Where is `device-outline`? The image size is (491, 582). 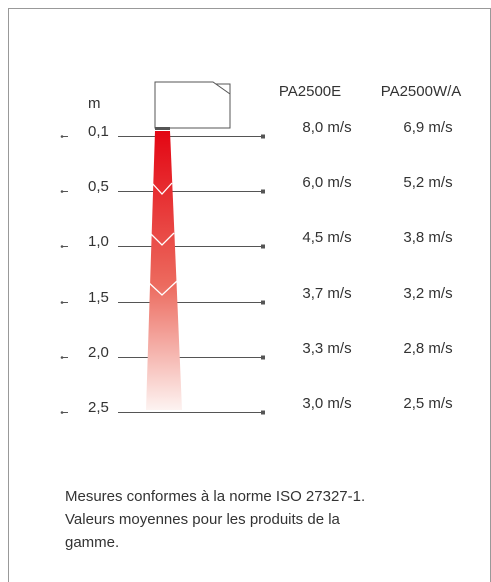 device-outline is located at coordinates (192, 105).